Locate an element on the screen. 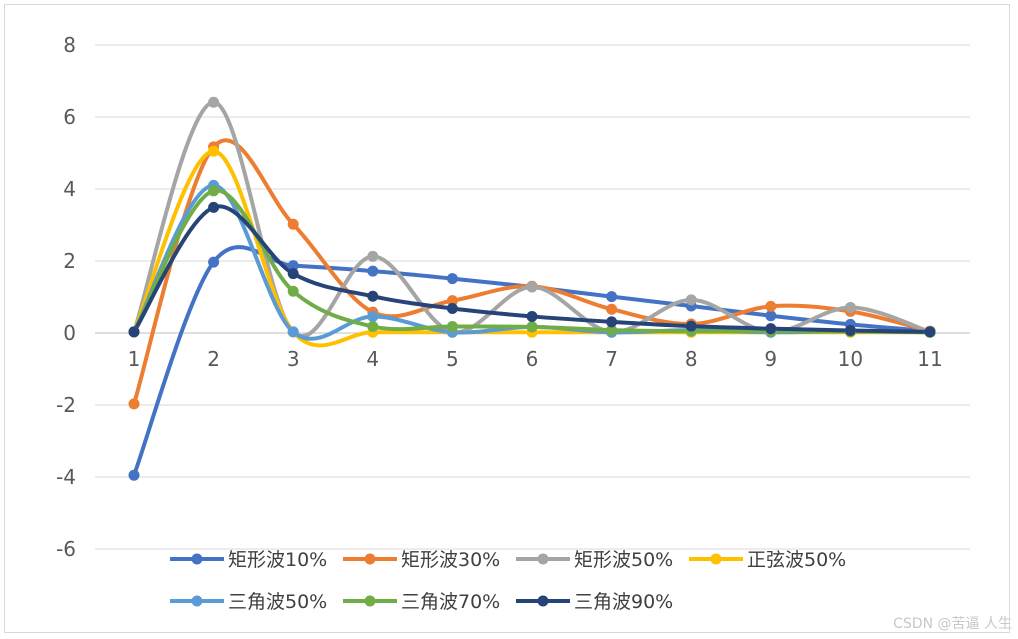  legend-item: 三角波70% is located at coordinates (421, 602).